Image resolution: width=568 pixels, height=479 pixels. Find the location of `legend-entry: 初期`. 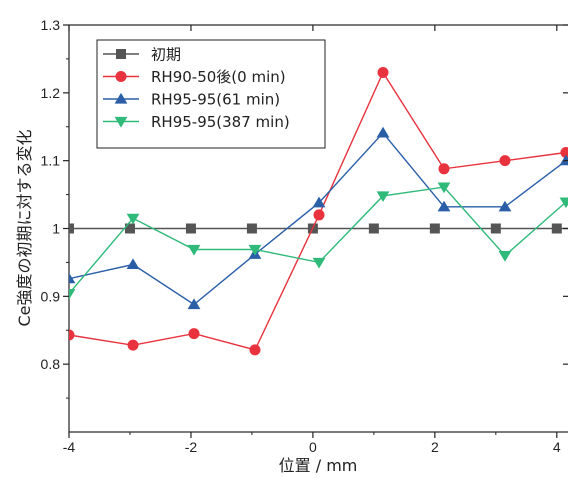

legend-entry: 初期 is located at coordinates (142, 55).